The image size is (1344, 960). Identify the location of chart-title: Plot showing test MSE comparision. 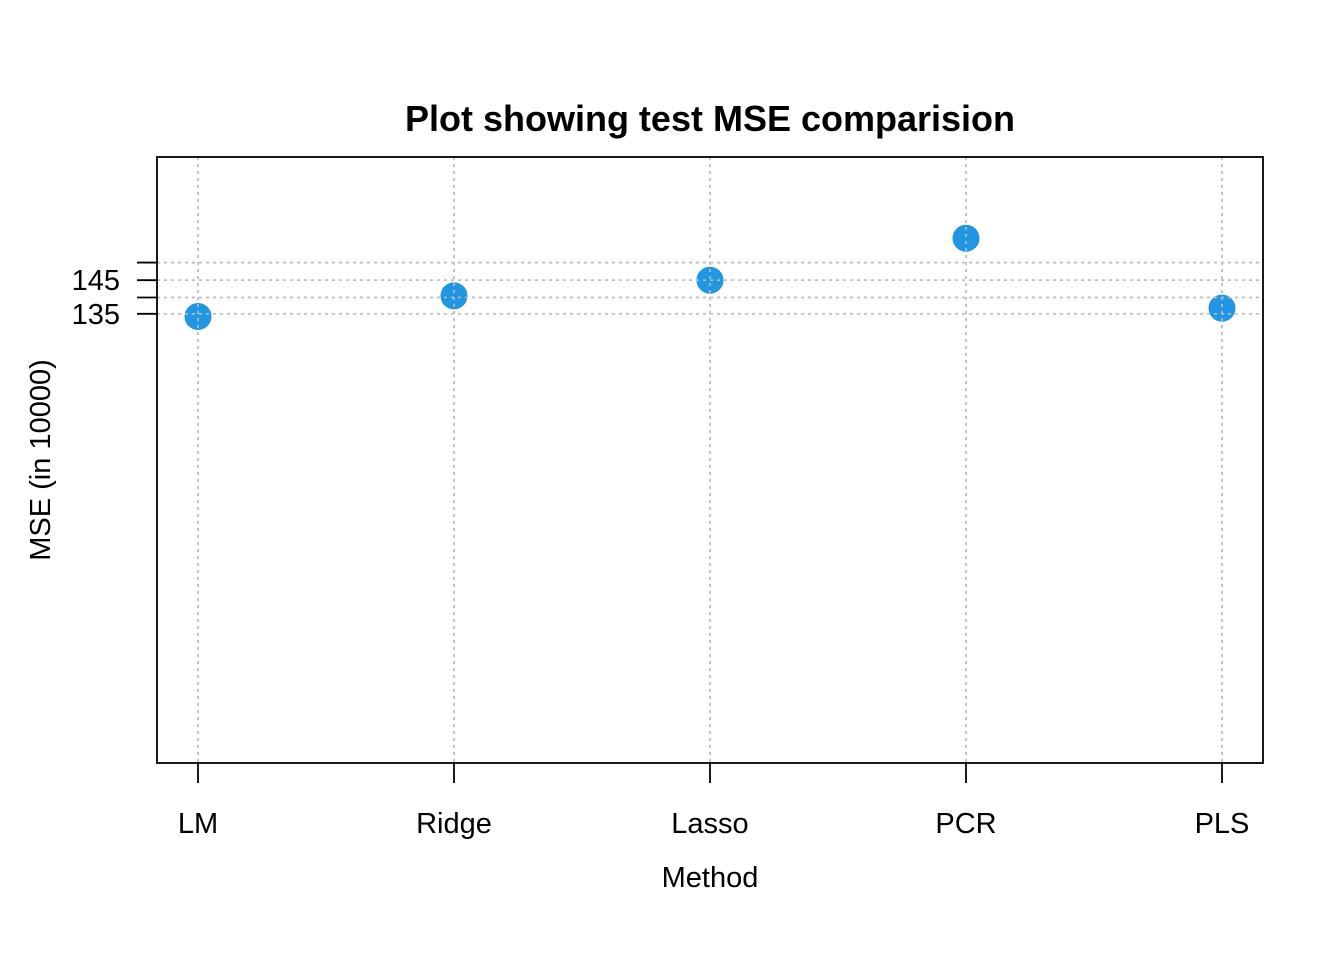
(710, 118).